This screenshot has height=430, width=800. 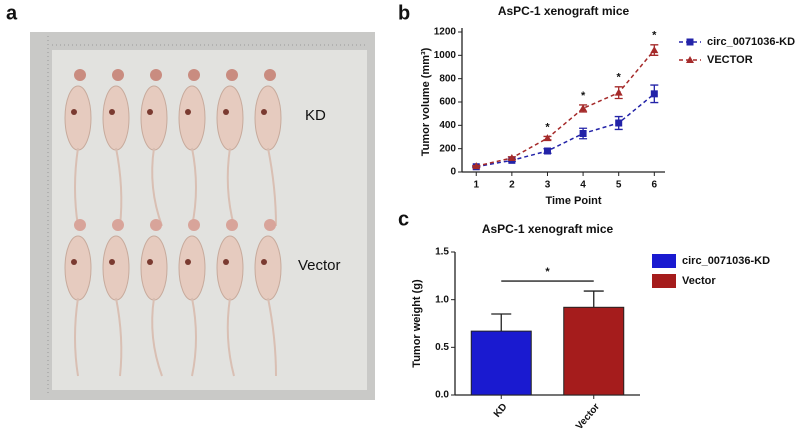 I want to click on x-tick-label: 1, so click(x=476, y=185).